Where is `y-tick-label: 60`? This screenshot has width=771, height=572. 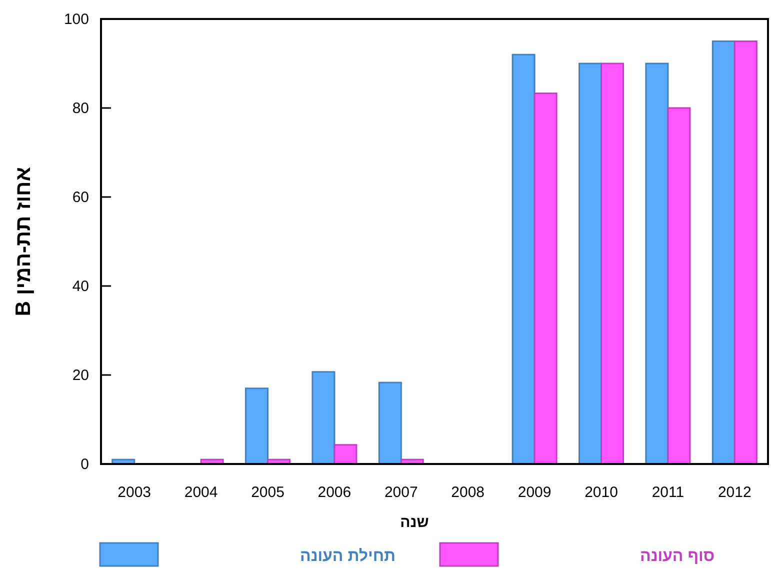 y-tick-label: 60 is located at coordinates (80, 197).